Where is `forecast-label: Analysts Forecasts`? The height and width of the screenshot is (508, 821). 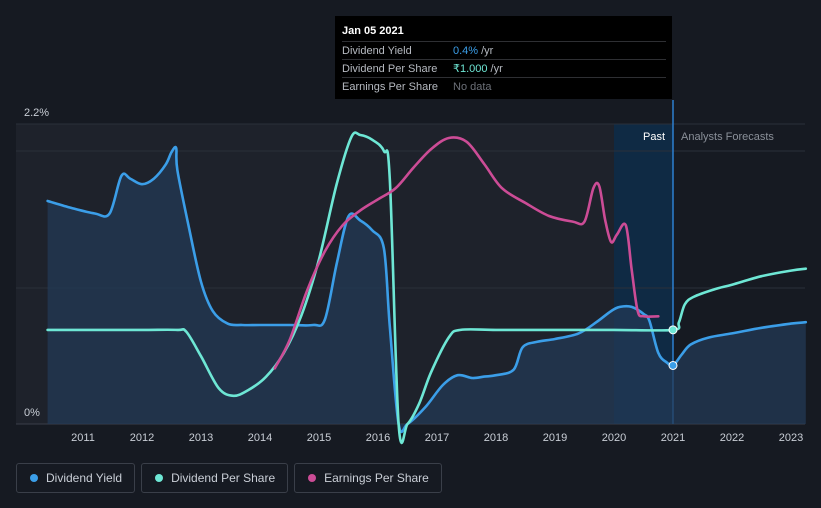
forecast-label: Analysts Forecasts is located at coordinates (727, 137).